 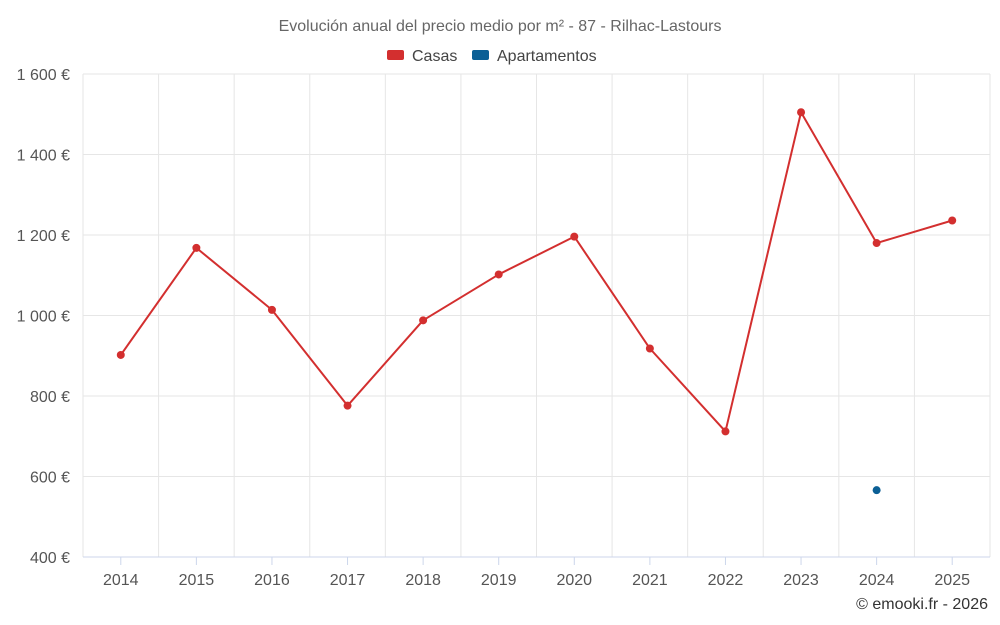 What do you see at coordinates (725, 431) in the screenshot?
I see `data-point-casas-2022` at bounding box center [725, 431].